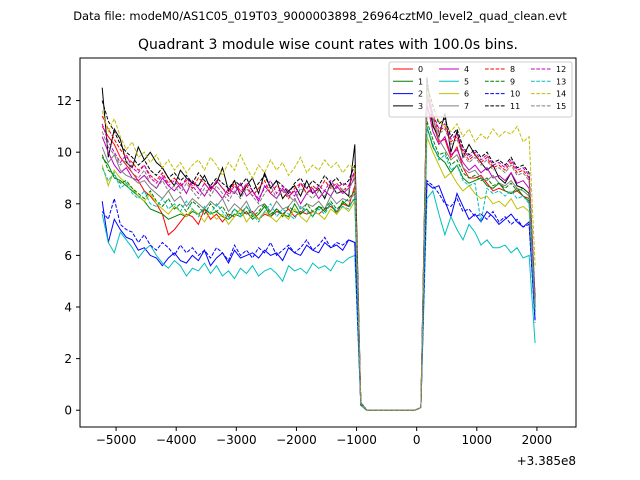 Image resolution: width=640 pixels, height=480 pixels. What do you see at coordinates (68, 308) in the screenshot?
I see `y-tick-label: 4` at bounding box center [68, 308].